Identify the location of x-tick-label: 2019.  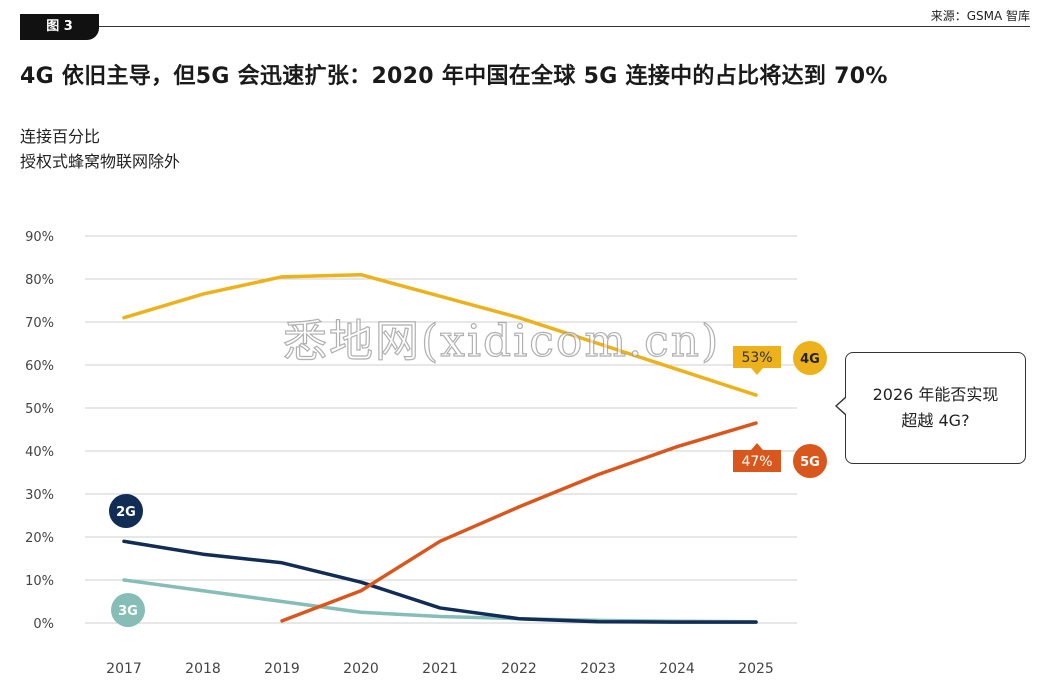
(282, 669).